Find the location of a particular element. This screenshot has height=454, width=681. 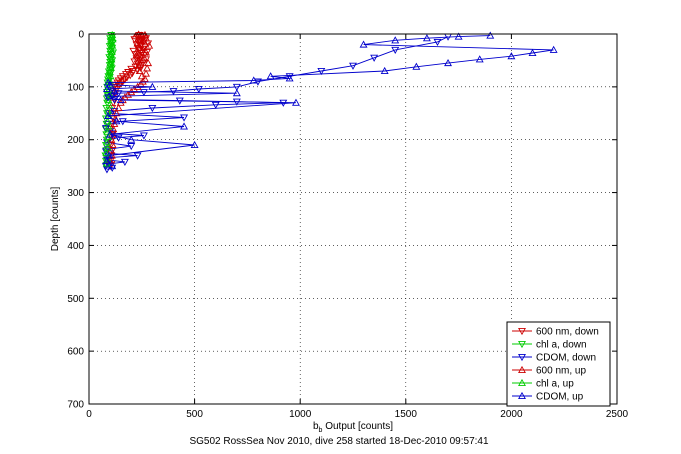

x-axis-label-sub: b is located at coordinates (321, 430).